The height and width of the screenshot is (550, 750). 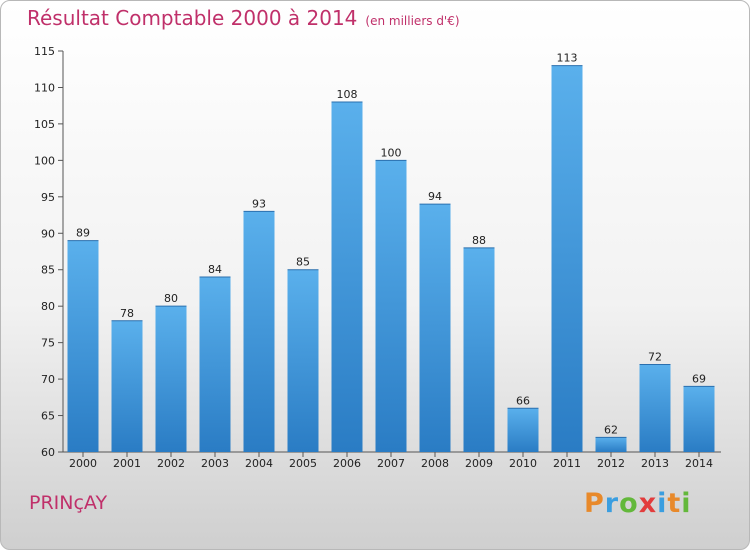 I want to click on data-label-2014: 69, so click(x=699, y=378).